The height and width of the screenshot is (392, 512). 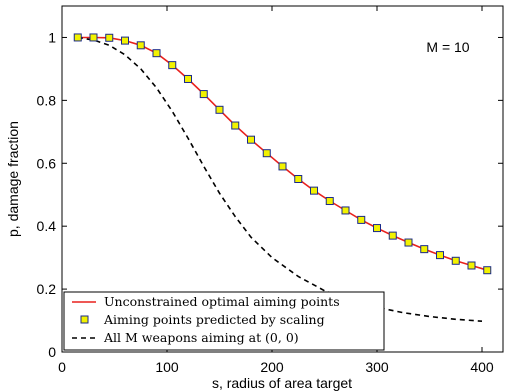 I want to click on x-tick-label: 100, so click(x=167, y=367).